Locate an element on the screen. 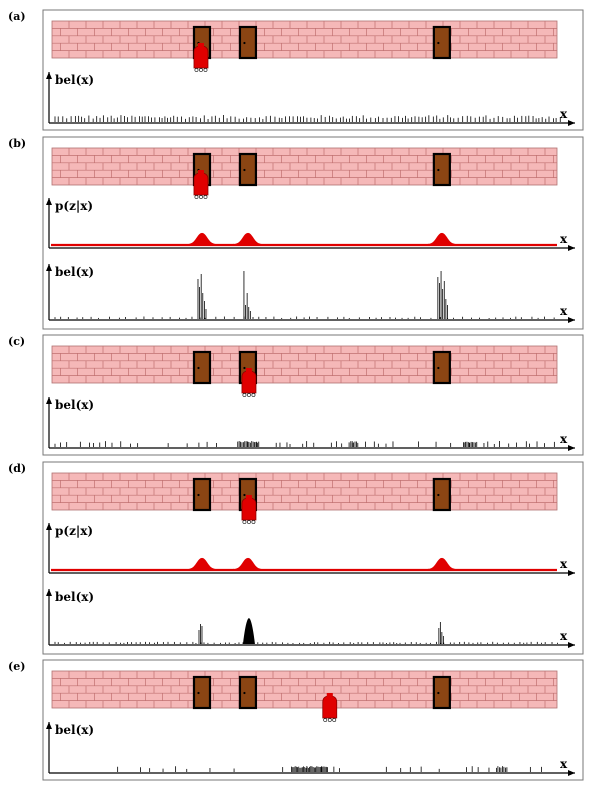 The width and height of the screenshot is (596, 790). panel-label: (e) is located at coordinates (16, 666).